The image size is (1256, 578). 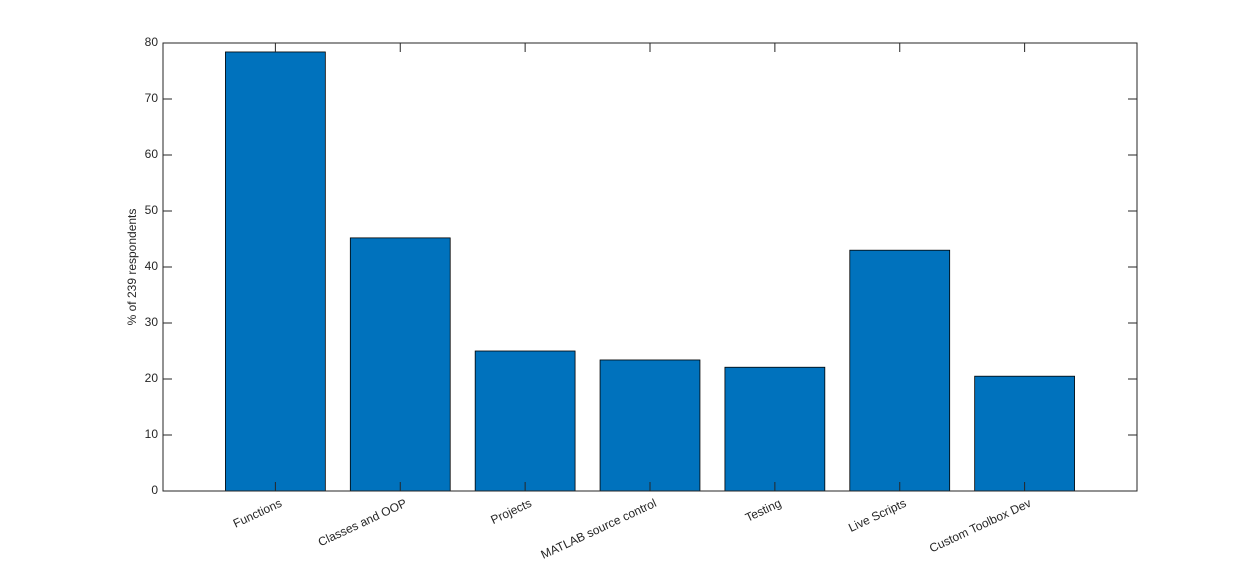 What do you see at coordinates (152, 210) in the screenshot?
I see `y-tick-label: 50` at bounding box center [152, 210].